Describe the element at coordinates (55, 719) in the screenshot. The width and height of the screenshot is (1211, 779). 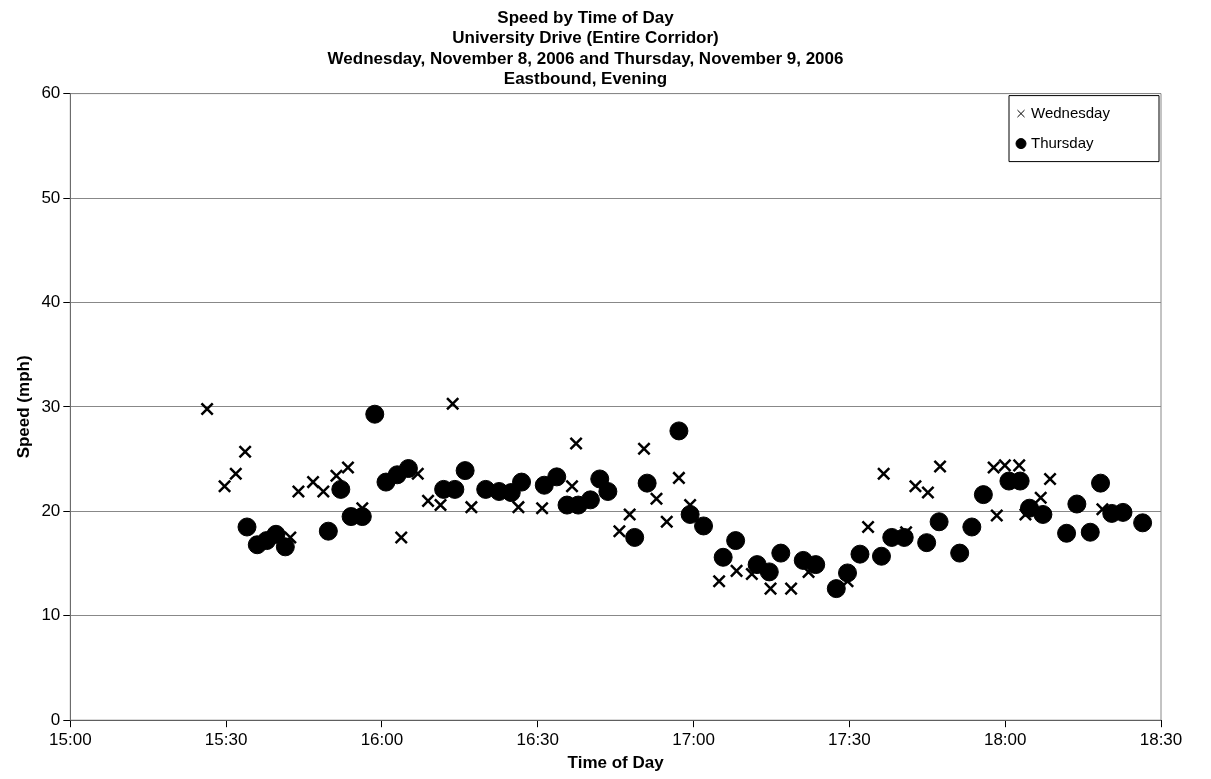
I see `y-tick-label: 0` at that location.